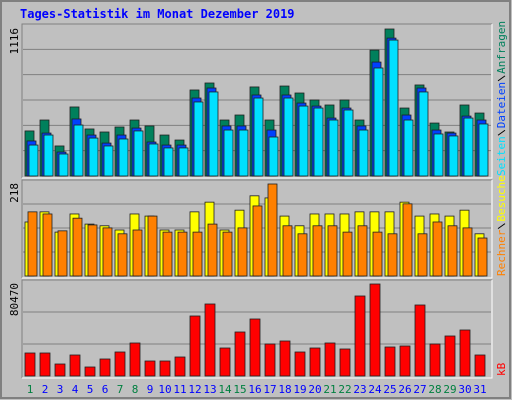 This screenshot has height=400, width=512. Describe the element at coordinates (344, 389) in the screenshot. I see `x-tick-label: 22` at that location.